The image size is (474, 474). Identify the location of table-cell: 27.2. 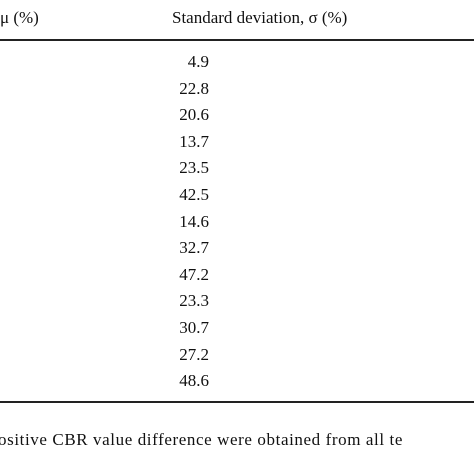
(194, 354).